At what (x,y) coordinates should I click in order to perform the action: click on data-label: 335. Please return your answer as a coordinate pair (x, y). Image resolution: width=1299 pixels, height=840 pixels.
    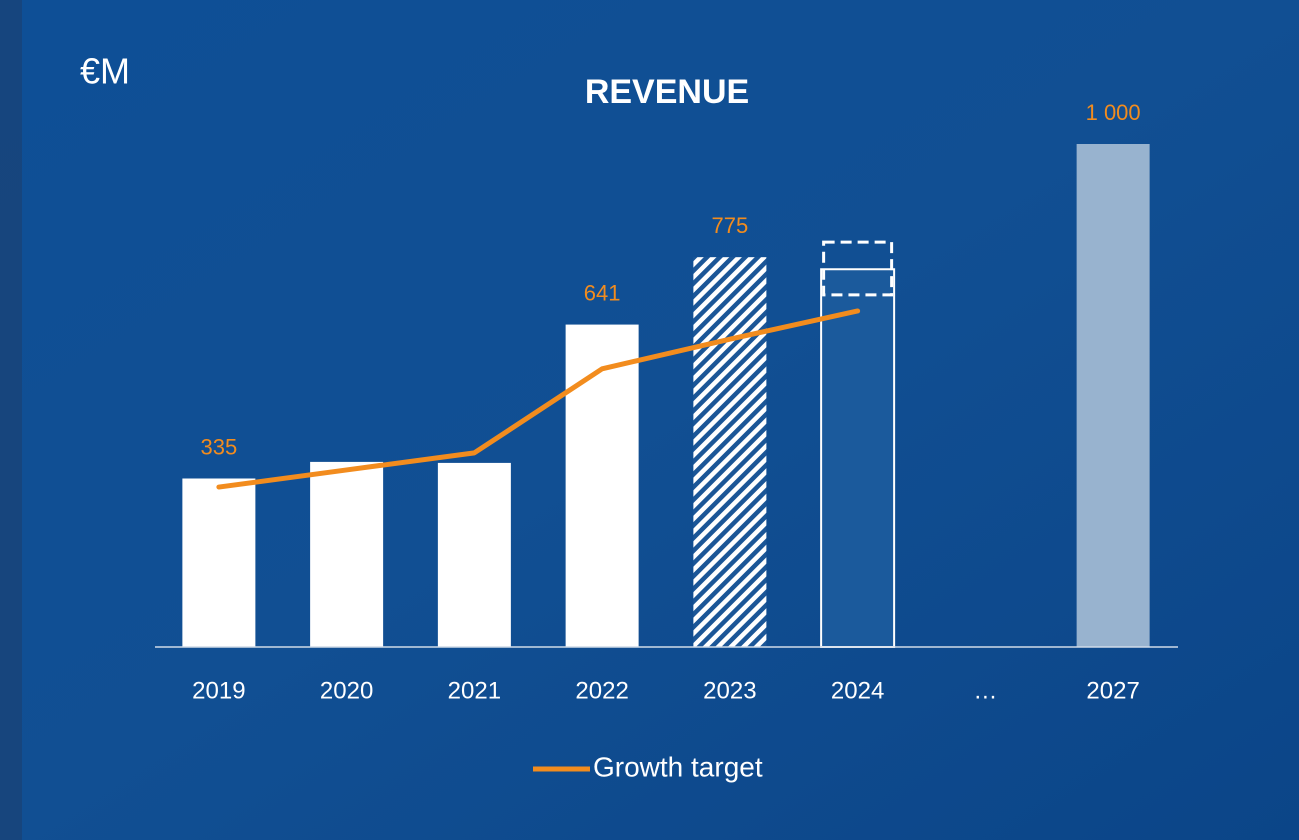
    Looking at the image, I should click on (219, 446).